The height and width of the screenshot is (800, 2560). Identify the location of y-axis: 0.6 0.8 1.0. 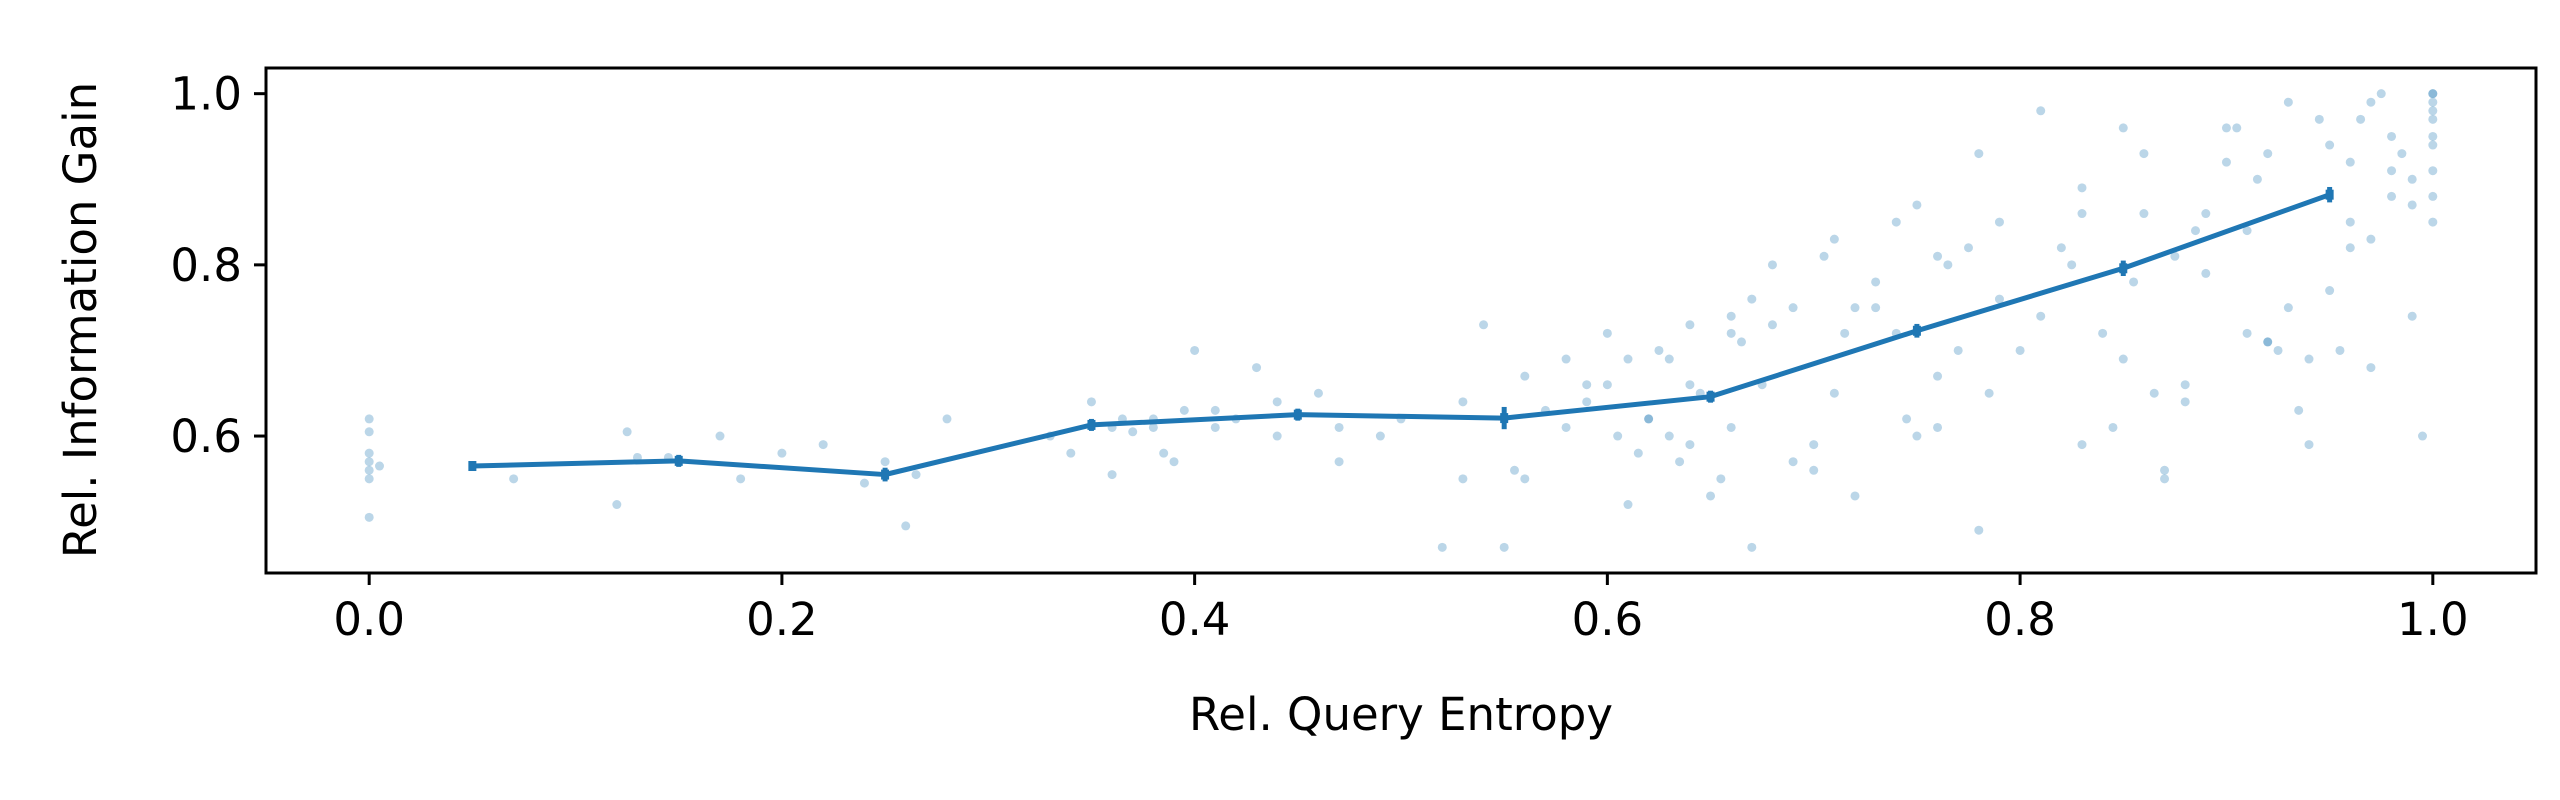
(218, 265).